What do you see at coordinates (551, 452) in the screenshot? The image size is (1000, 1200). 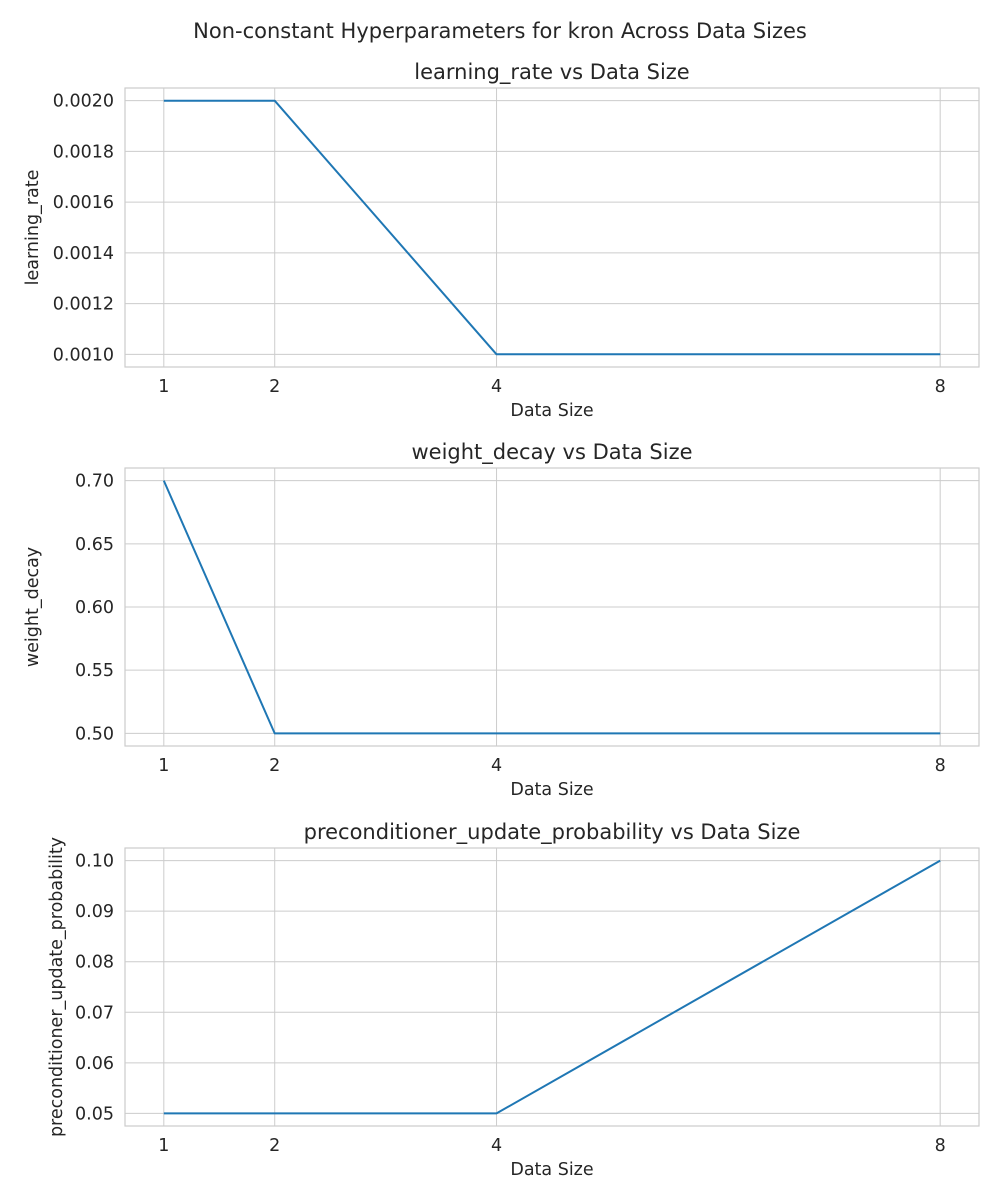 I see `subplot-title: weight_decay vs Data Size` at bounding box center [551, 452].